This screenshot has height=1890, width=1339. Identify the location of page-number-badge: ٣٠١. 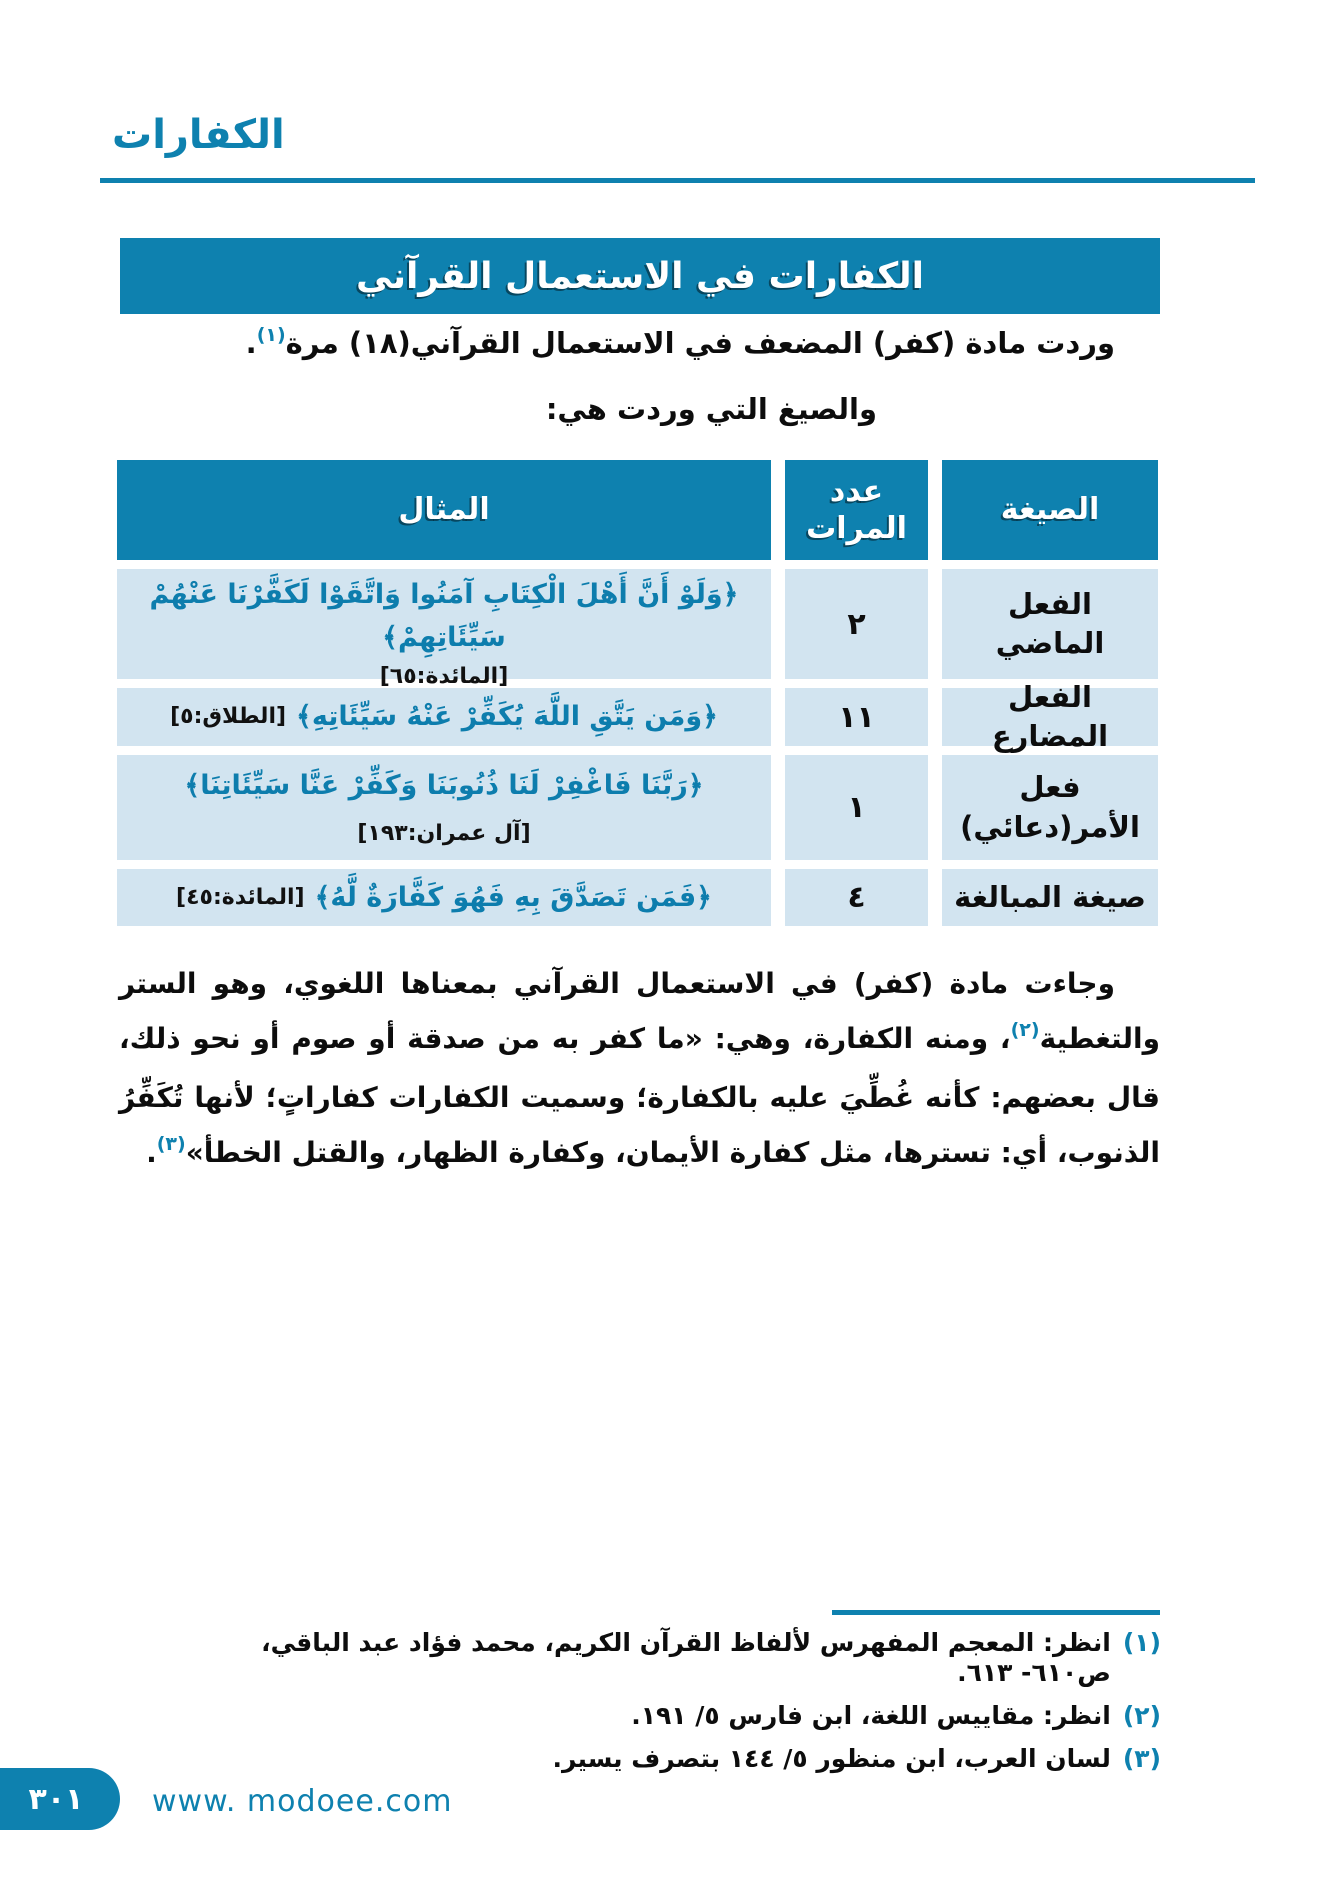
(60, 1799).